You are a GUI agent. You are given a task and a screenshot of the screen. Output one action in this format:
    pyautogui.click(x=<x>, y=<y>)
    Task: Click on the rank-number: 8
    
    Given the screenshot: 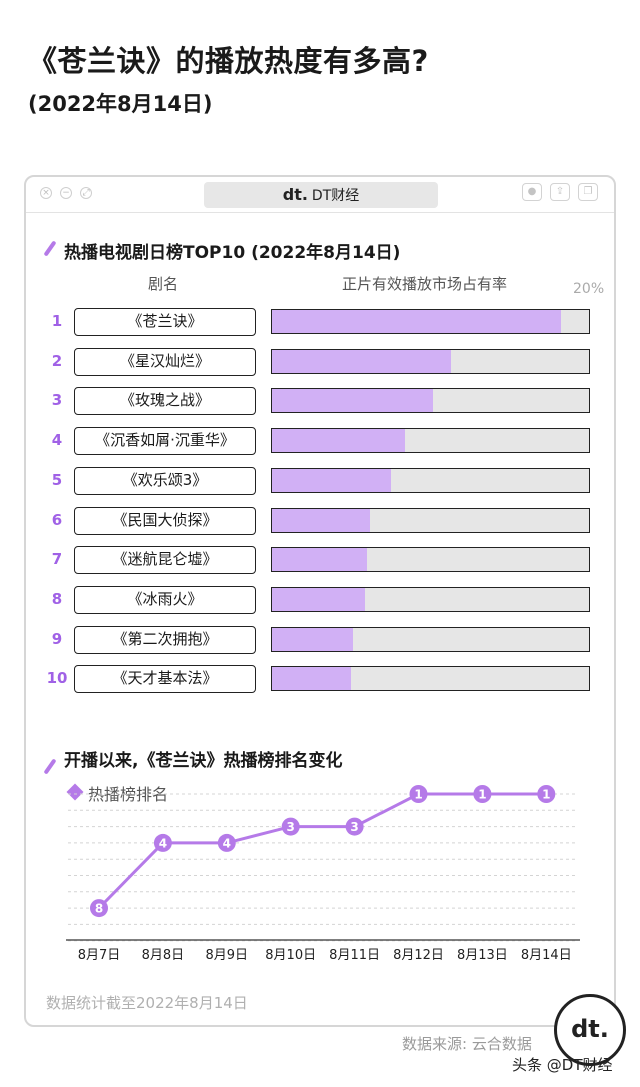 What is the action you would take?
    pyautogui.click(x=57, y=598)
    